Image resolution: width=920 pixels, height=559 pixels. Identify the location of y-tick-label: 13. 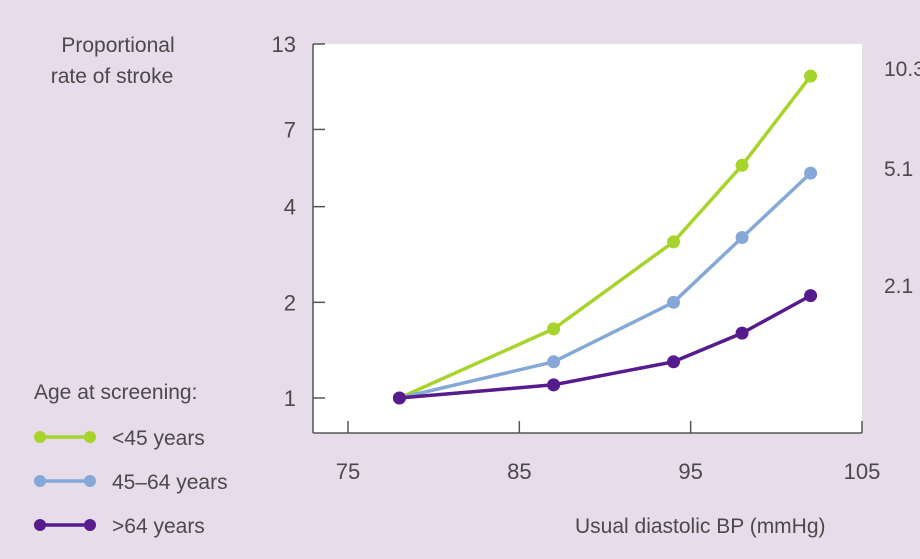
(284, 44).